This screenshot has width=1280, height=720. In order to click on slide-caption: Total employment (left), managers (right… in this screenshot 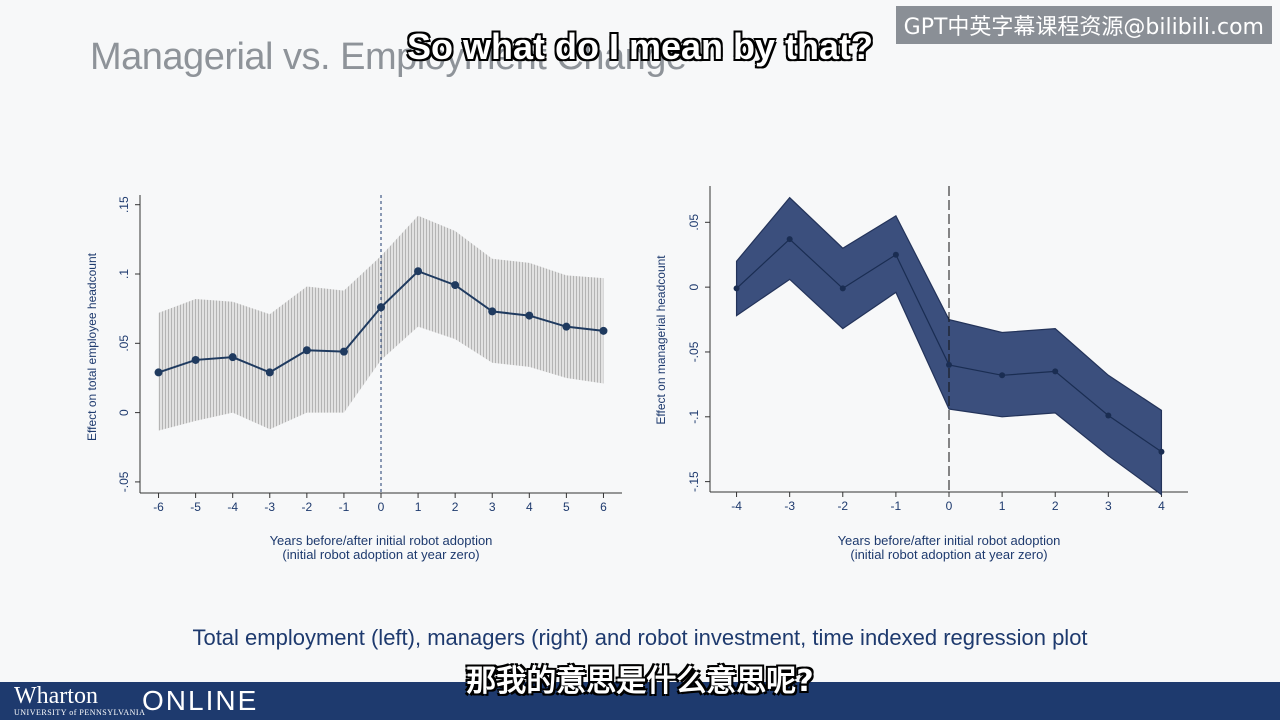, I will do `click(640, 637)`.